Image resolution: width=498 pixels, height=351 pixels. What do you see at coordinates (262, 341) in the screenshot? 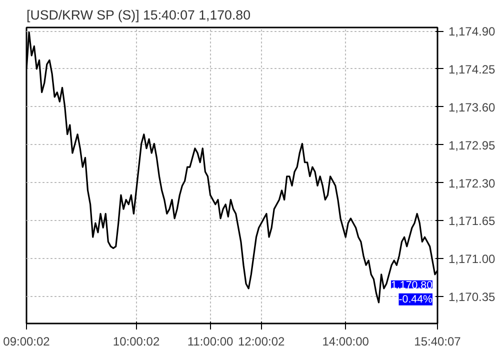
I see `x-tick-label: 12:00:02` at bounding box center [262, 341].